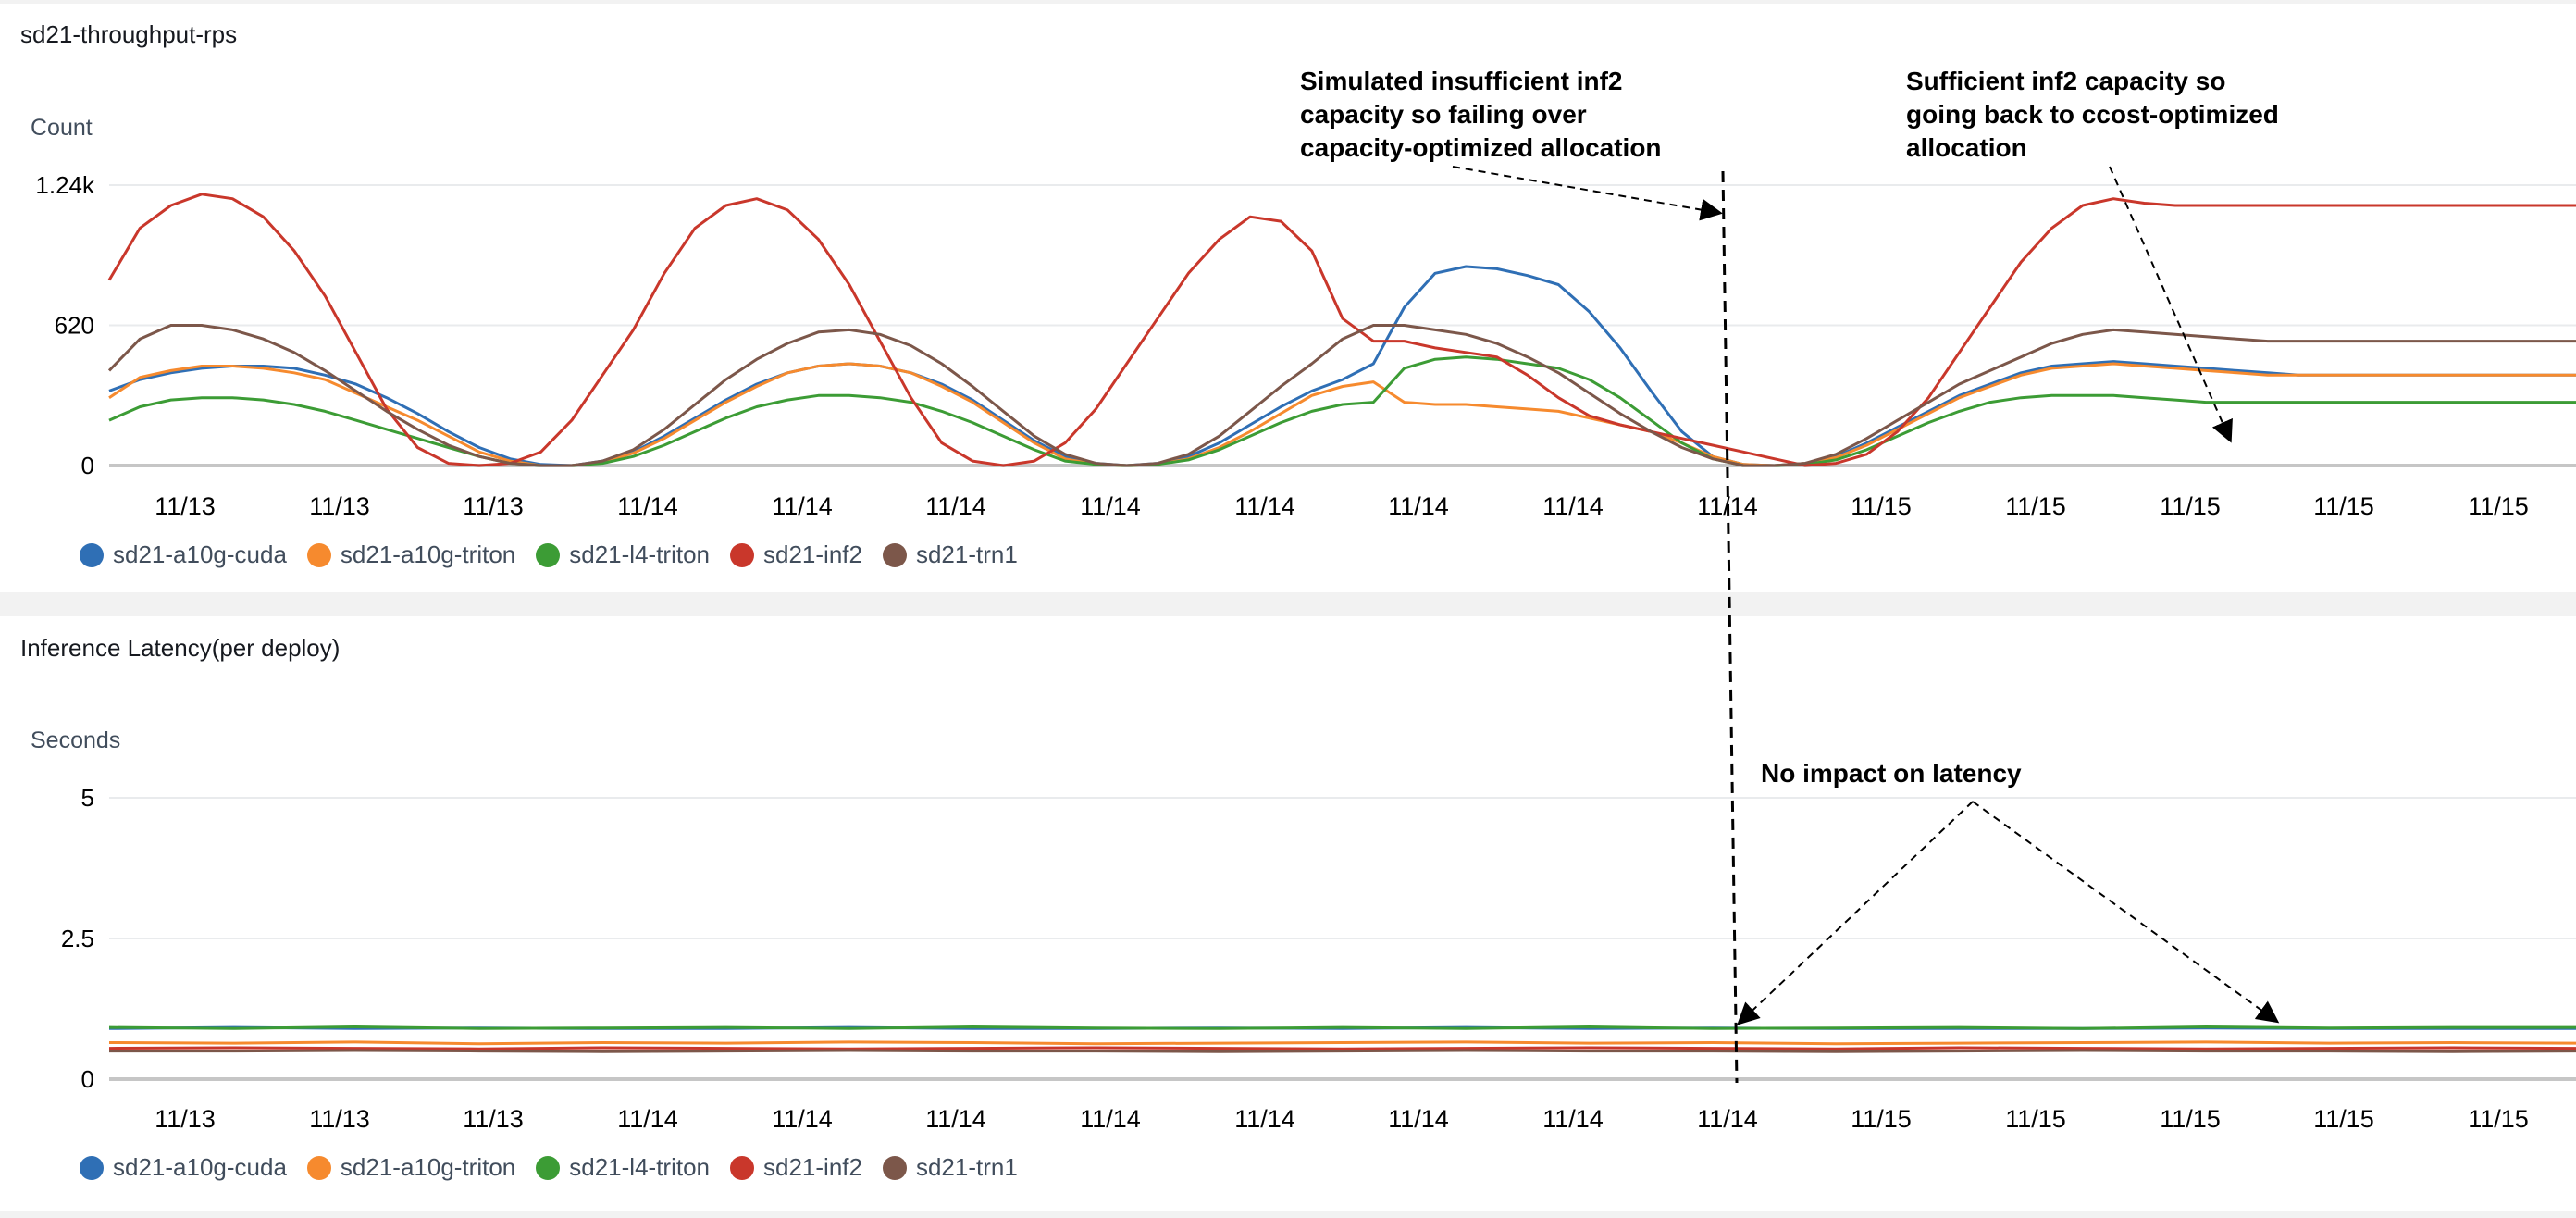 Image resolution: width=2576 pixels, height=1218 pixels. What do you see at coordinates (74, 326) in the screenshot?
I see `y-tick-label: 620` at bounding box center [74, 326].